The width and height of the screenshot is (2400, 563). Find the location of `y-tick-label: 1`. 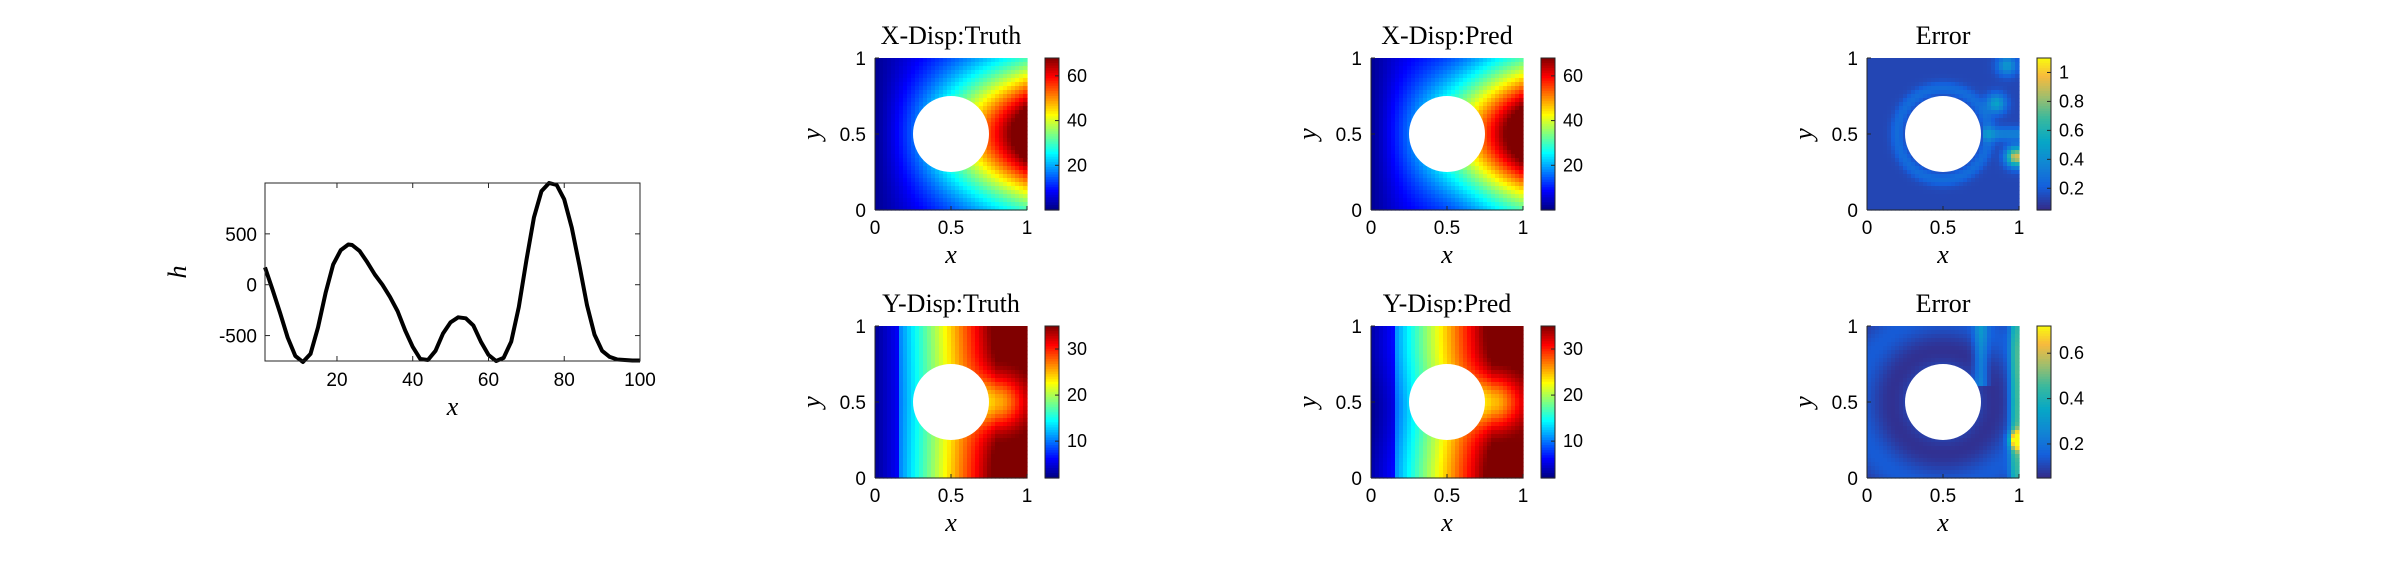

y-tick-label: 1 is located at coordinates (1356, 59).